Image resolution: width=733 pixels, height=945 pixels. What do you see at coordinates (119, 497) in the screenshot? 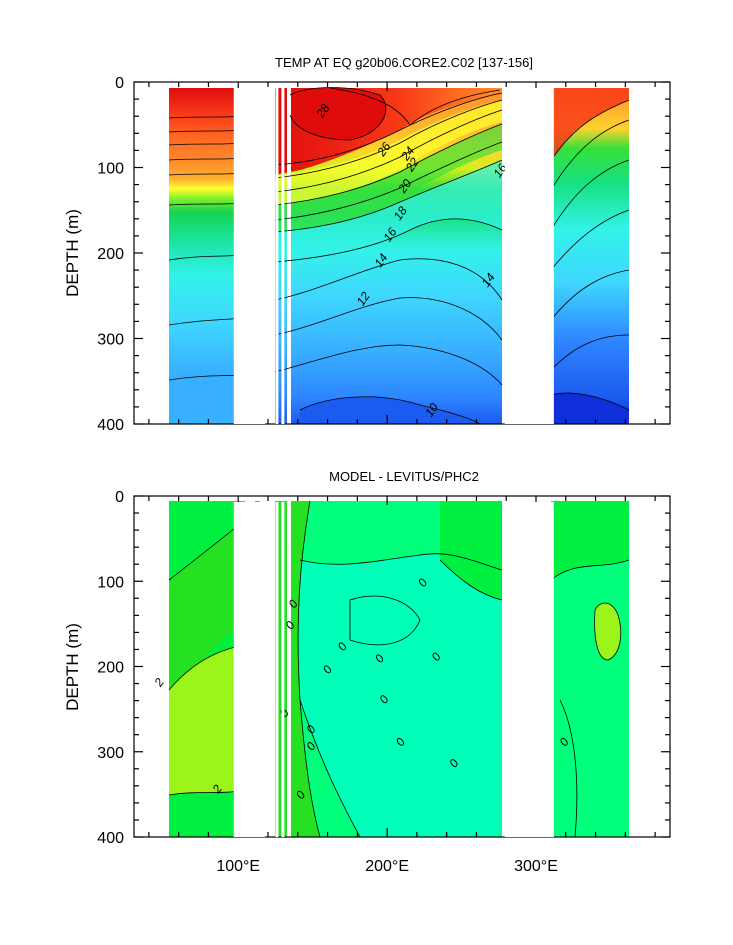
I see `difference-y-tick-label: 0` at bounding box center [119, 497].